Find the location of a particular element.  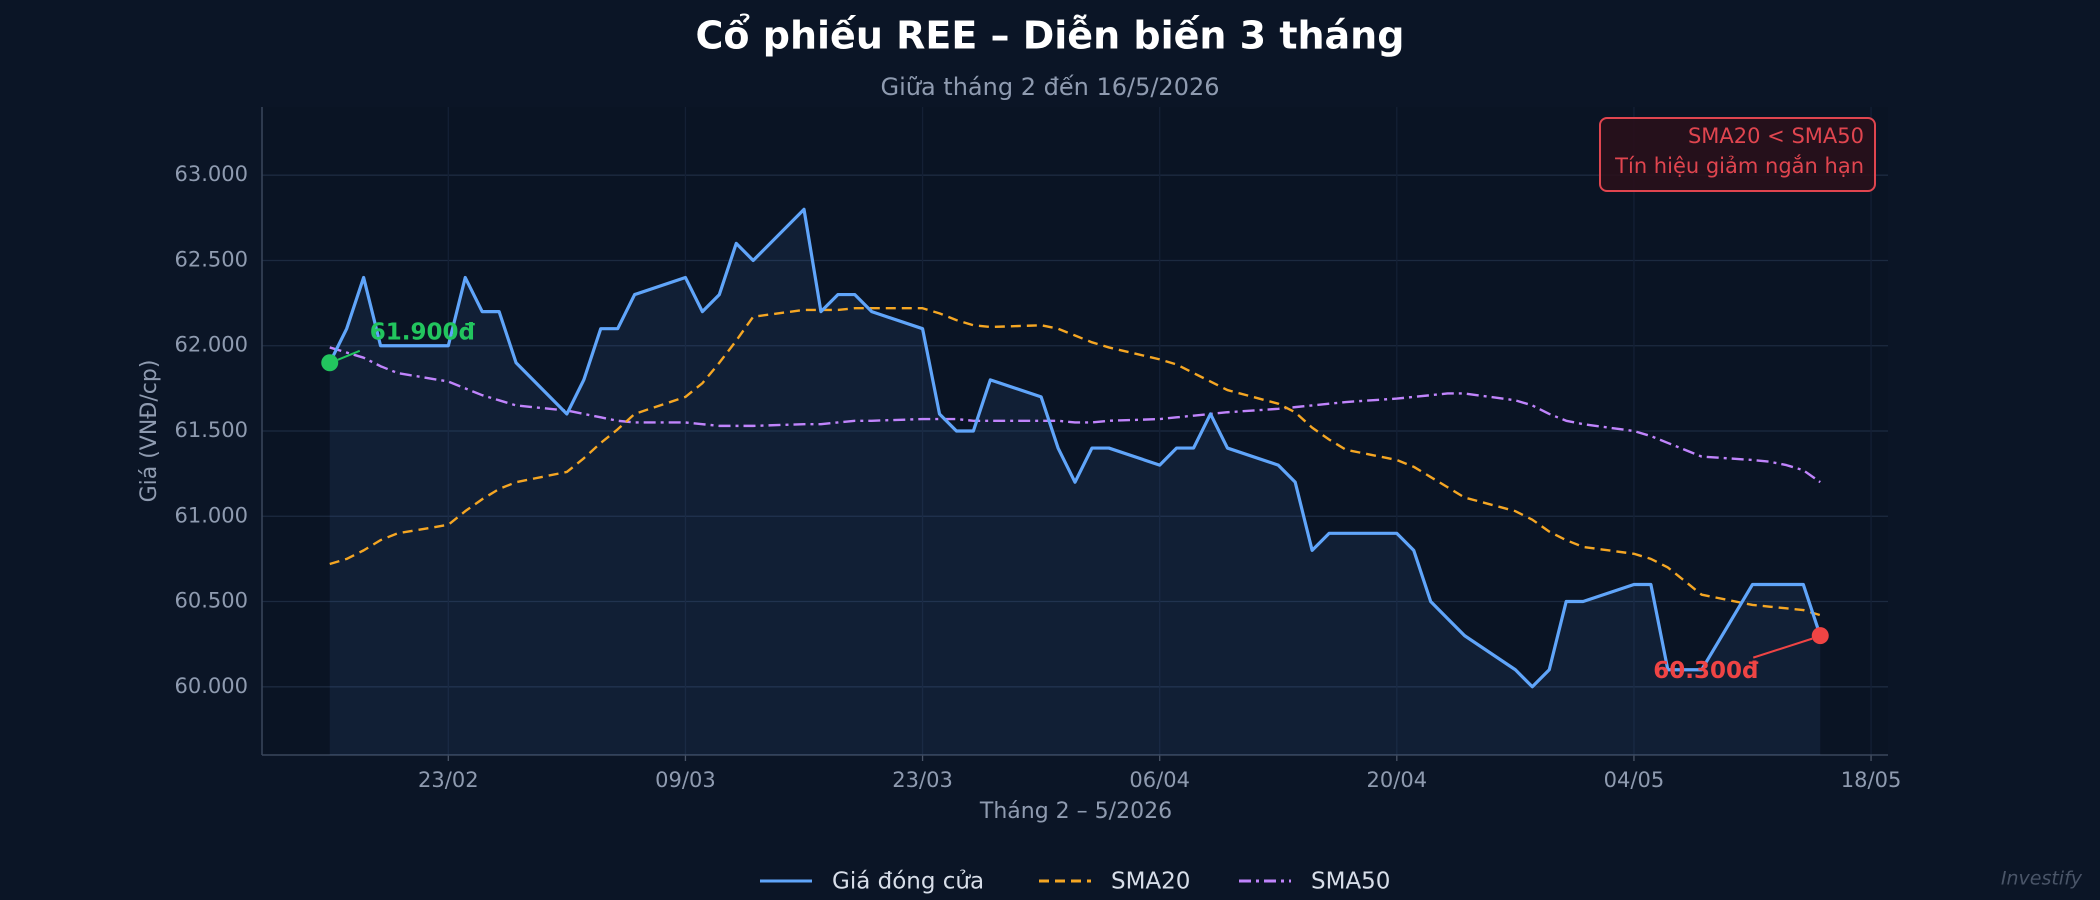

signal-box is located at coordinates (1737, 154).